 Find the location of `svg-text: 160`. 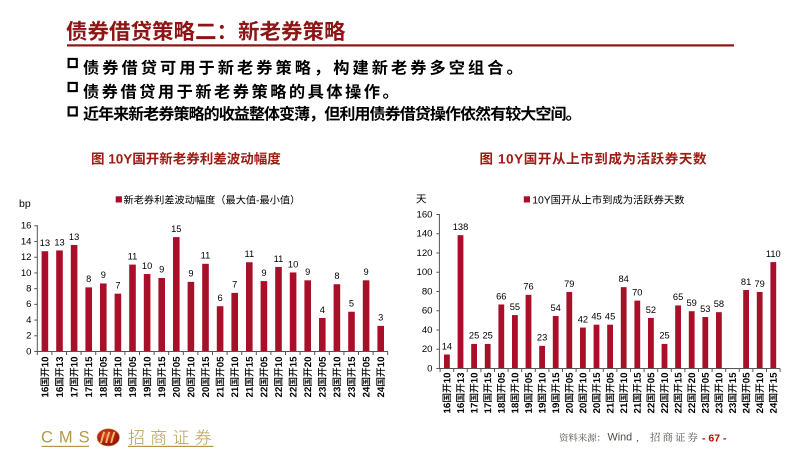

svg-text: 160 is located at coordinates (424, 214).